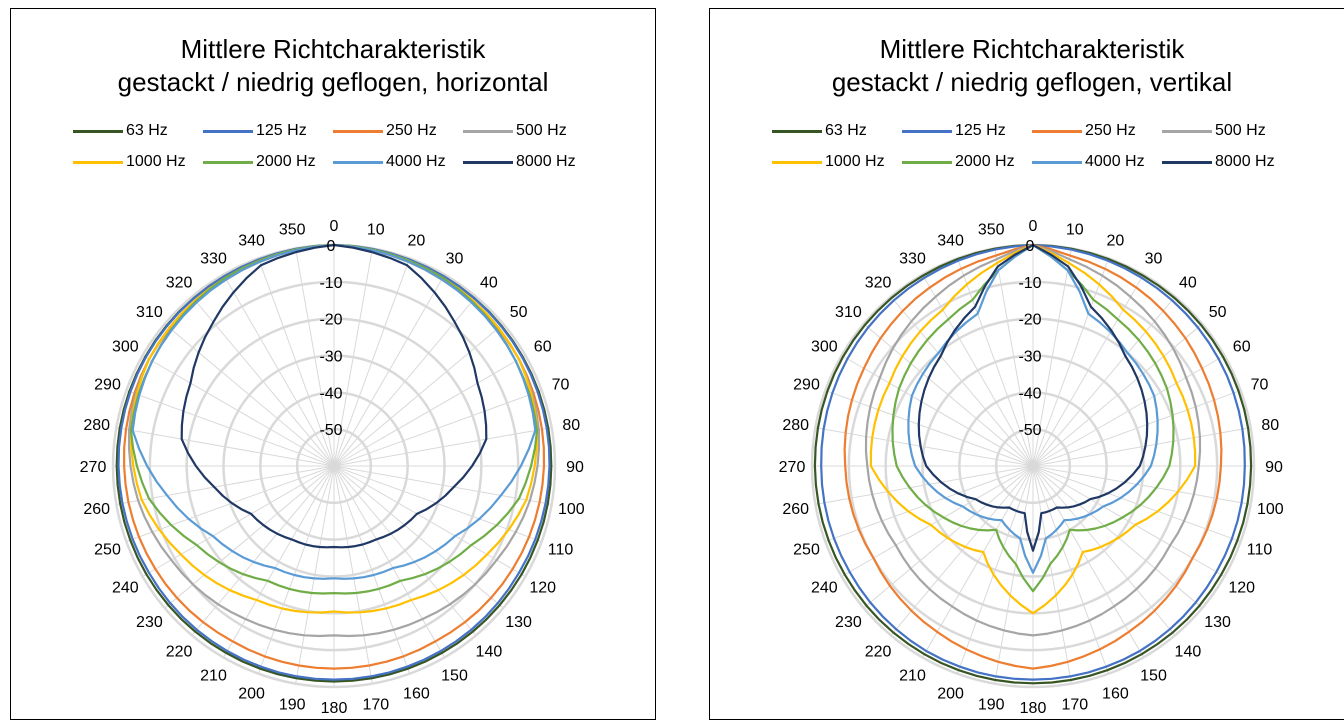  What do you see at coordinates (855, 161) in the screenshot?
I see `legend-label: 1000 Hz` at bounding box center [855, 161].